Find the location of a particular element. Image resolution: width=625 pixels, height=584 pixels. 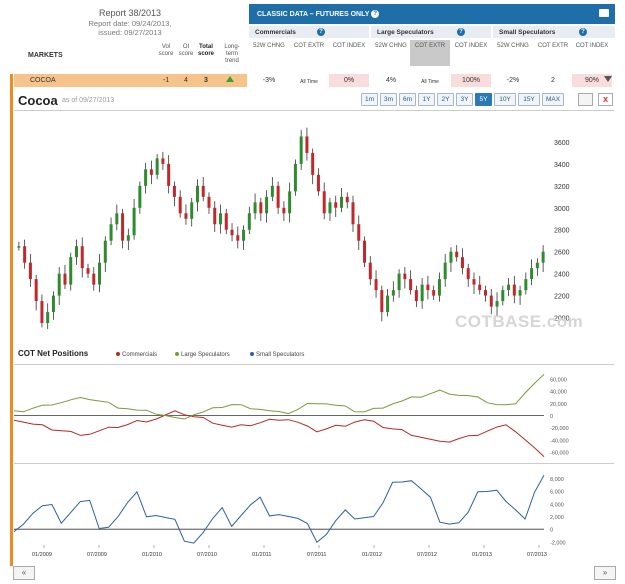

expand-icon is located at coordinates (608, 79).